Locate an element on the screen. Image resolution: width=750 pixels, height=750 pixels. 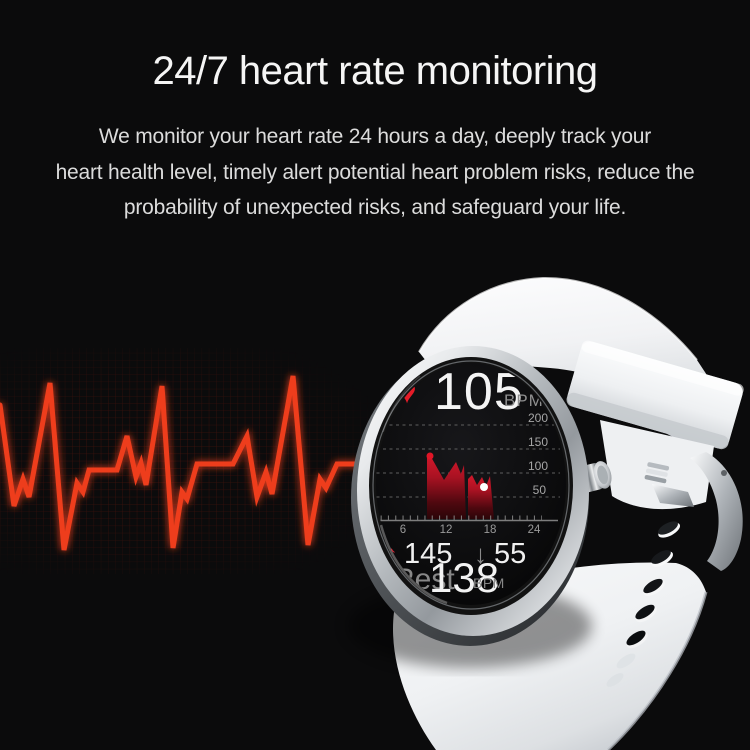
watch-top-strap is located at coordinates (581, 364).